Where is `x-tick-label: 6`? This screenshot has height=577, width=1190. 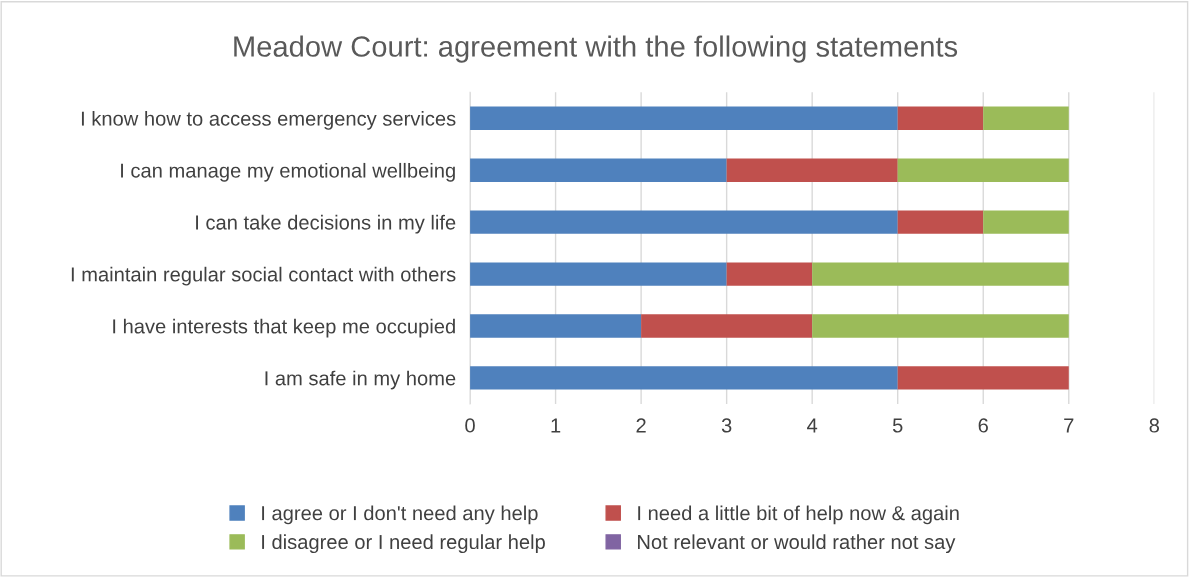 x-tick-label: 6 is located at coordinates (983, 425).